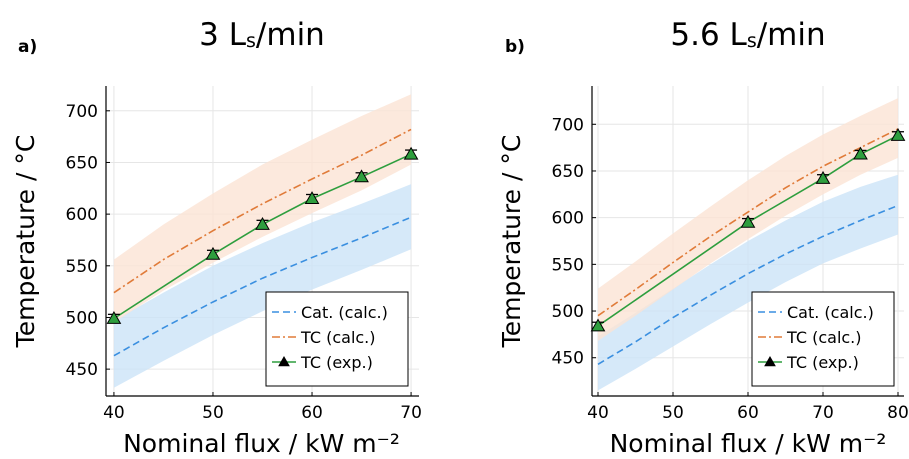 The height and width of the screenshot is (459, 909). I want to click on chart-title-main: 3 L, so click(223, 35).